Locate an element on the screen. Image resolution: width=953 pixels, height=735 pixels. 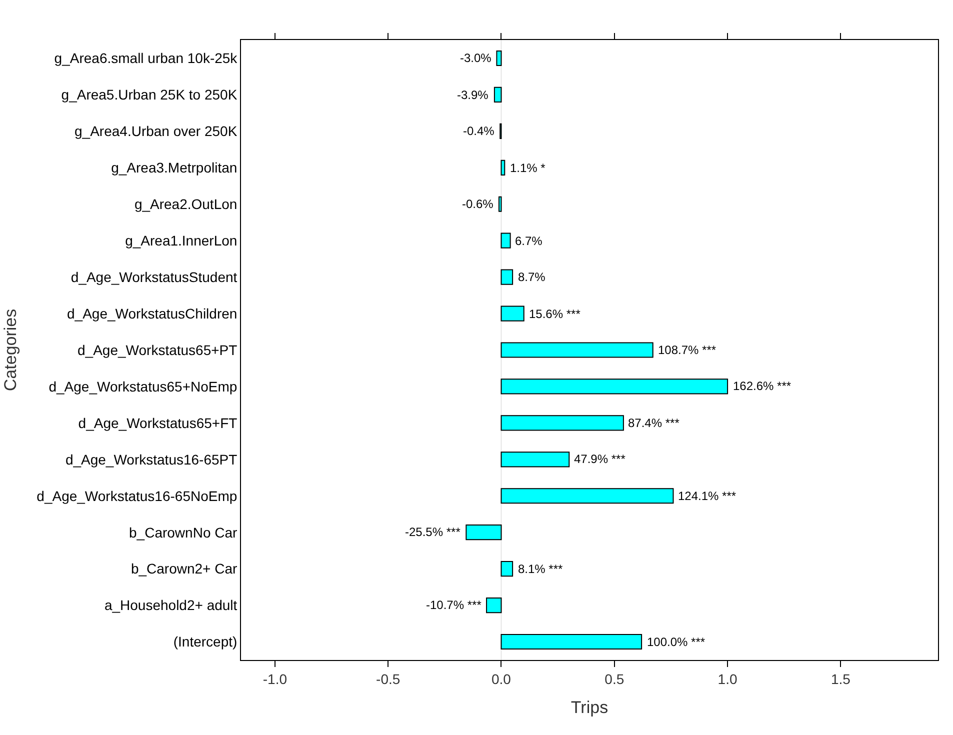
annotation: -25.5% *** is located at coordinates (433, 532).